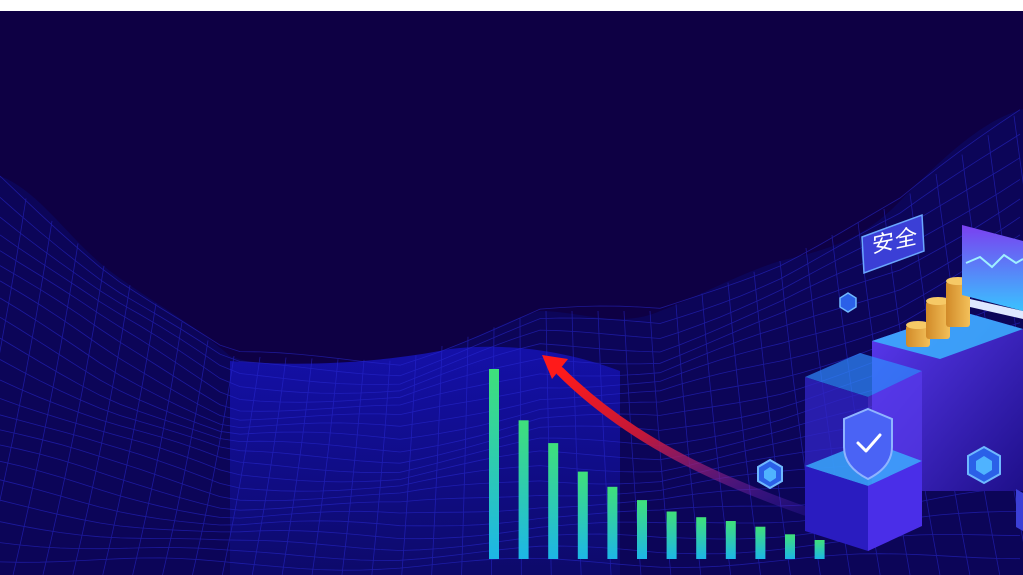 The width and height of the screenshot is (1023, 575). What do you see at coordinates (992, 272) in the screenshot?
I see `monitor-chart-icon` at bounding box center [992, 272].